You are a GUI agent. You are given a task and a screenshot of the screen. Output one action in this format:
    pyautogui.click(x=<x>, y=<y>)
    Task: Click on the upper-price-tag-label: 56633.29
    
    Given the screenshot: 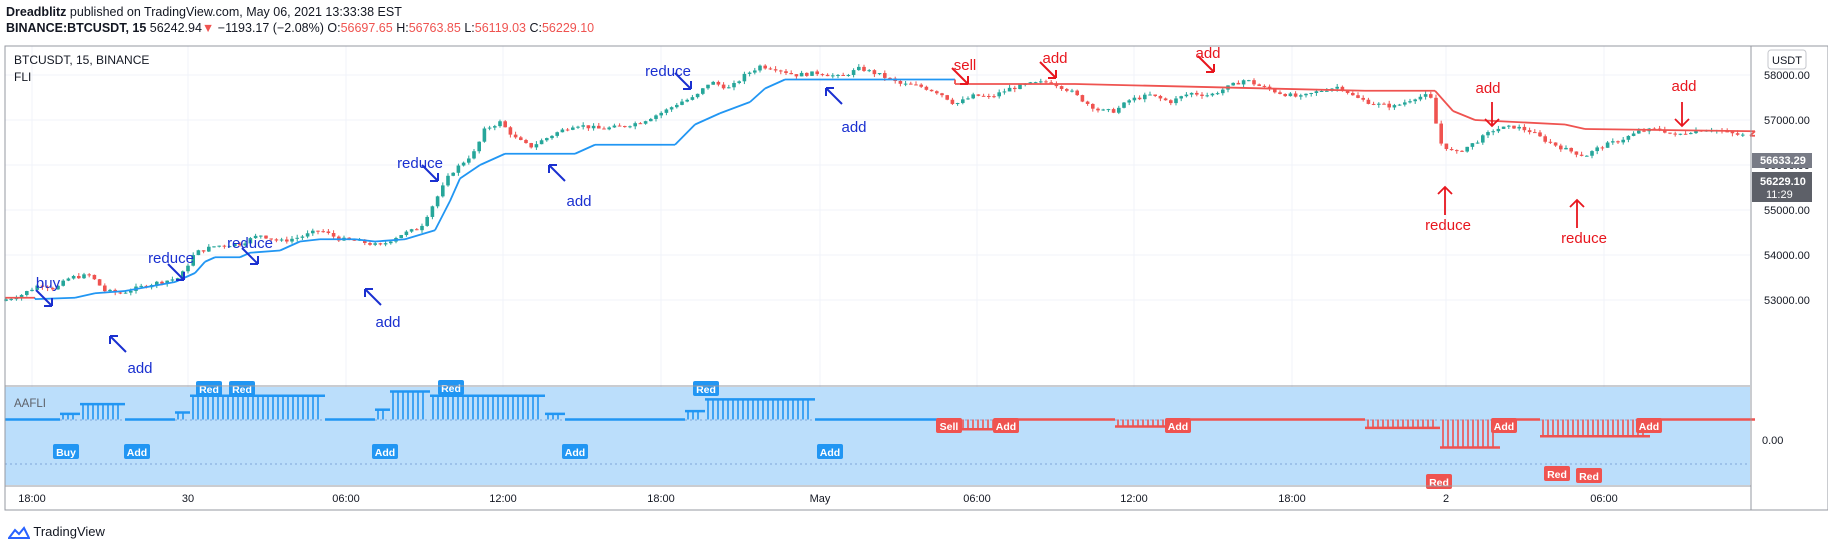 What is the action you would take?
    pyautogui.click(x=1783, y=161)
    